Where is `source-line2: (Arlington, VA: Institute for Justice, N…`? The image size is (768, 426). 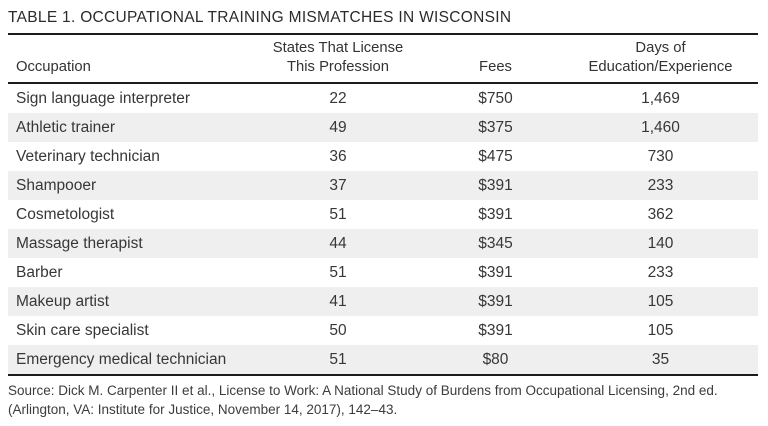
source-line2: (Arlington, VA: Institute for Justice, N… is located at coordinates (203, 409).